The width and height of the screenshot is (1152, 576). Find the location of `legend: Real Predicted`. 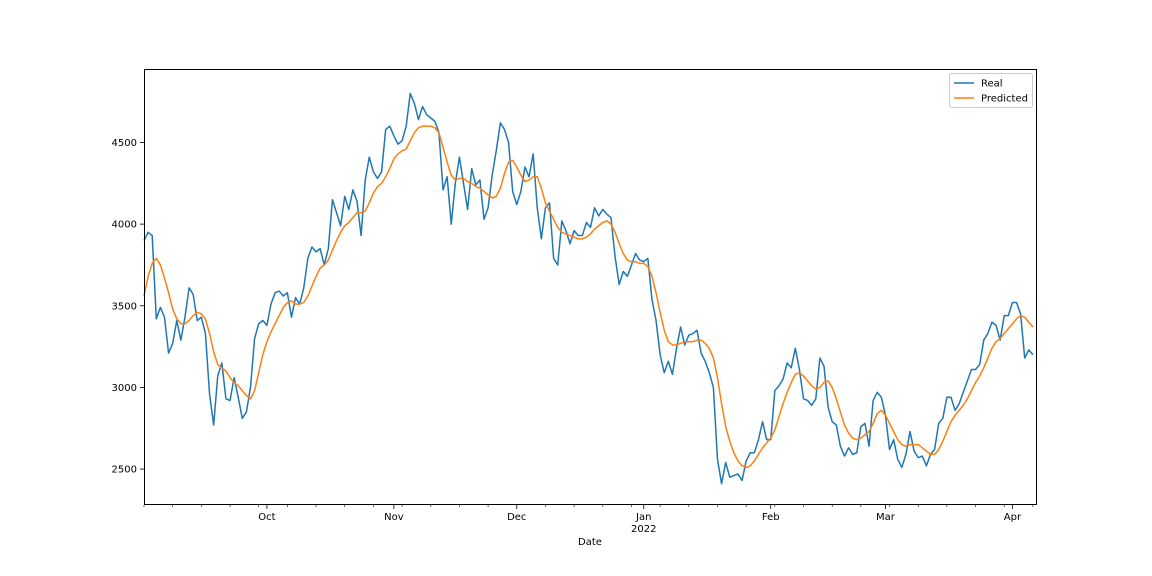

legend: Real Predicted is located at coordinates (991, 90).